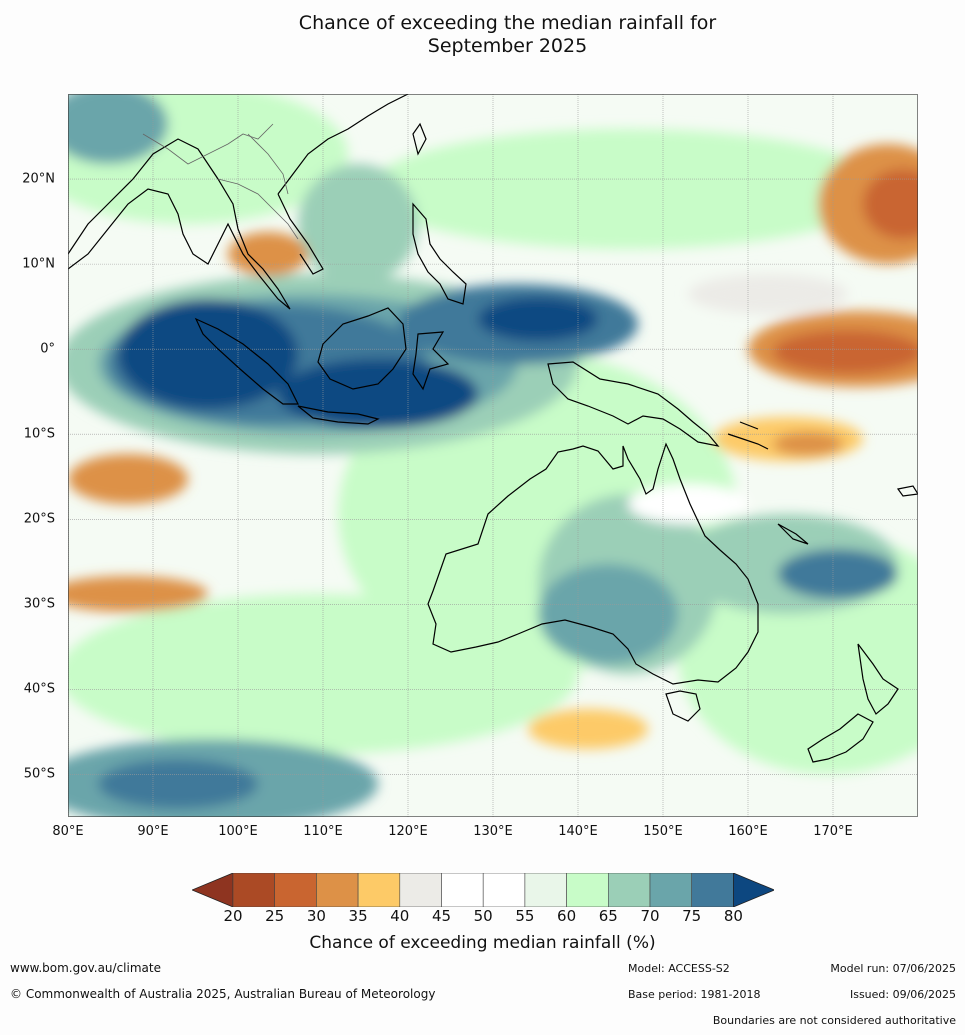 The height and width of the screenshot is (1035, 965). I want to click on new-guinea-coastline, so click(633, 404).